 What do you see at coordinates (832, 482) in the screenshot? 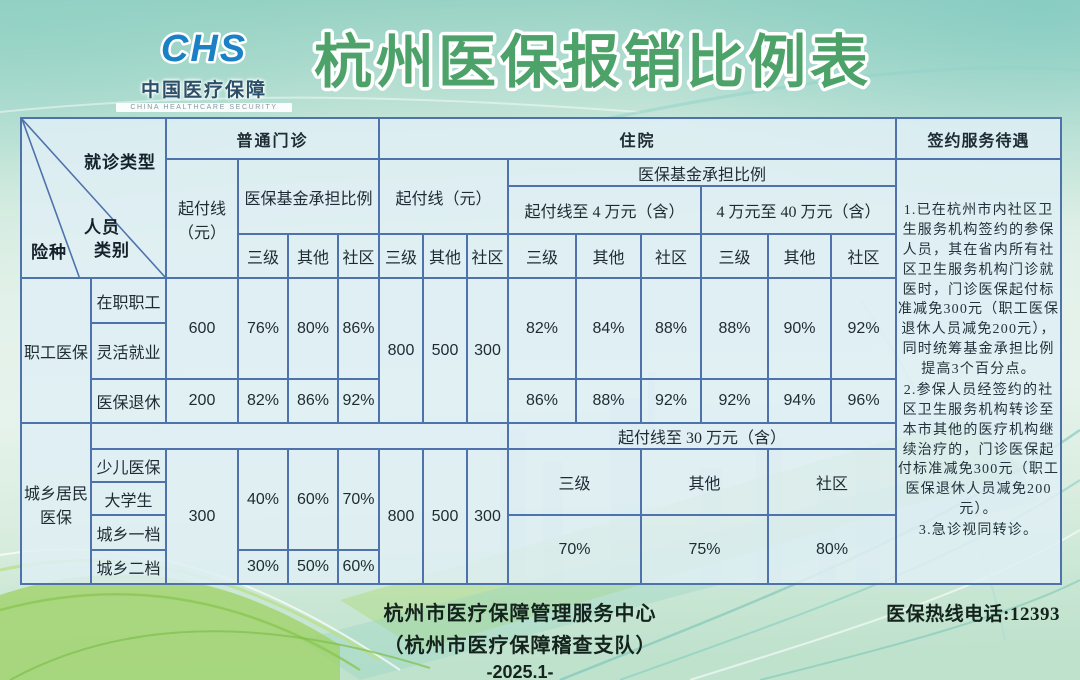
I see `header-res-community: 社区` at bounding box center [832, 482].